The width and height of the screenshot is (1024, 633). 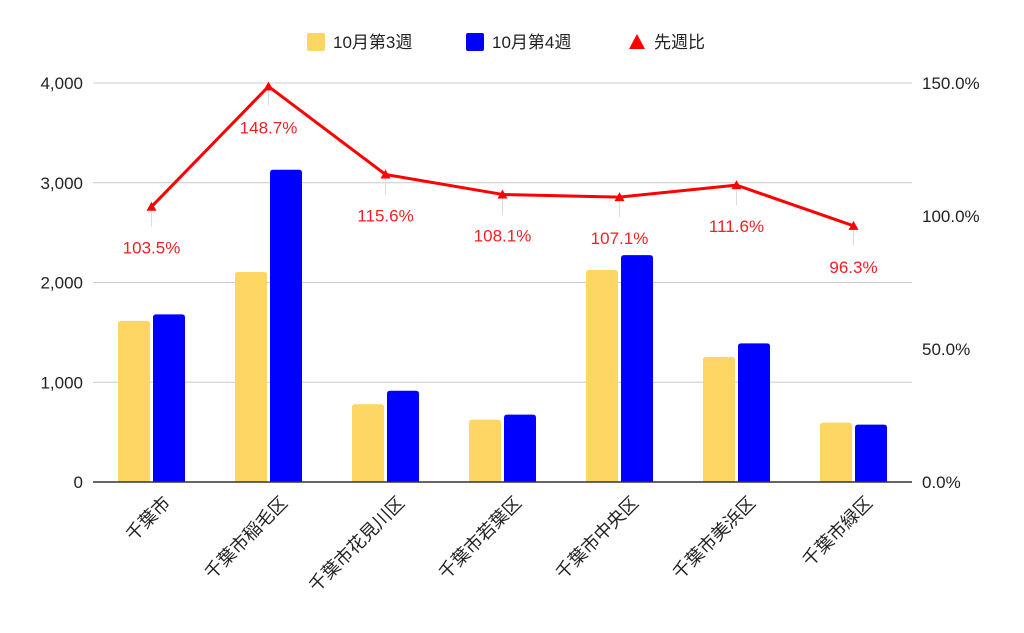 What do you see at coordinates (714, 538) in the screenshot?
I see `category-label: 千葉市美浜区` at bounding box center [714, 538].